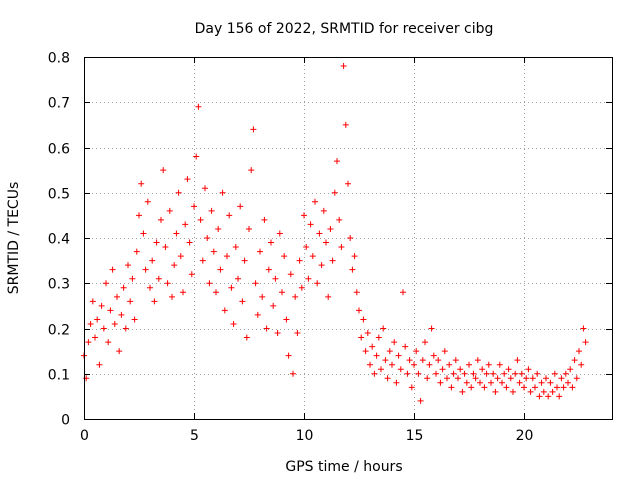  What do you see at coordinates (59, 195) in the screenshot?
I see `y-tick-label: 0.5` at bounding box center [59, 195].